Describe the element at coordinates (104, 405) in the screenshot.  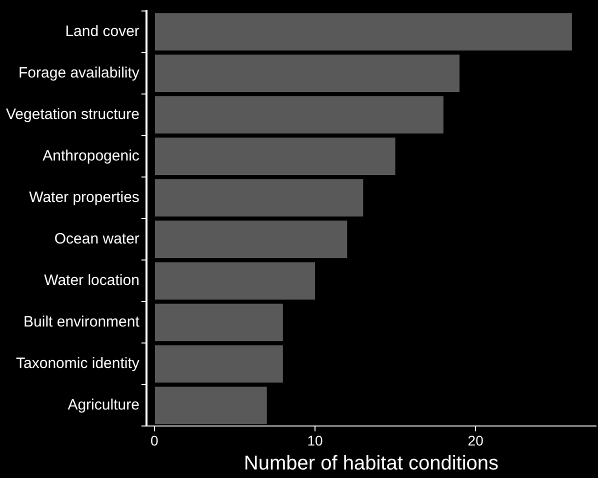
I see `y-tick-label: Agriculture` at that location.